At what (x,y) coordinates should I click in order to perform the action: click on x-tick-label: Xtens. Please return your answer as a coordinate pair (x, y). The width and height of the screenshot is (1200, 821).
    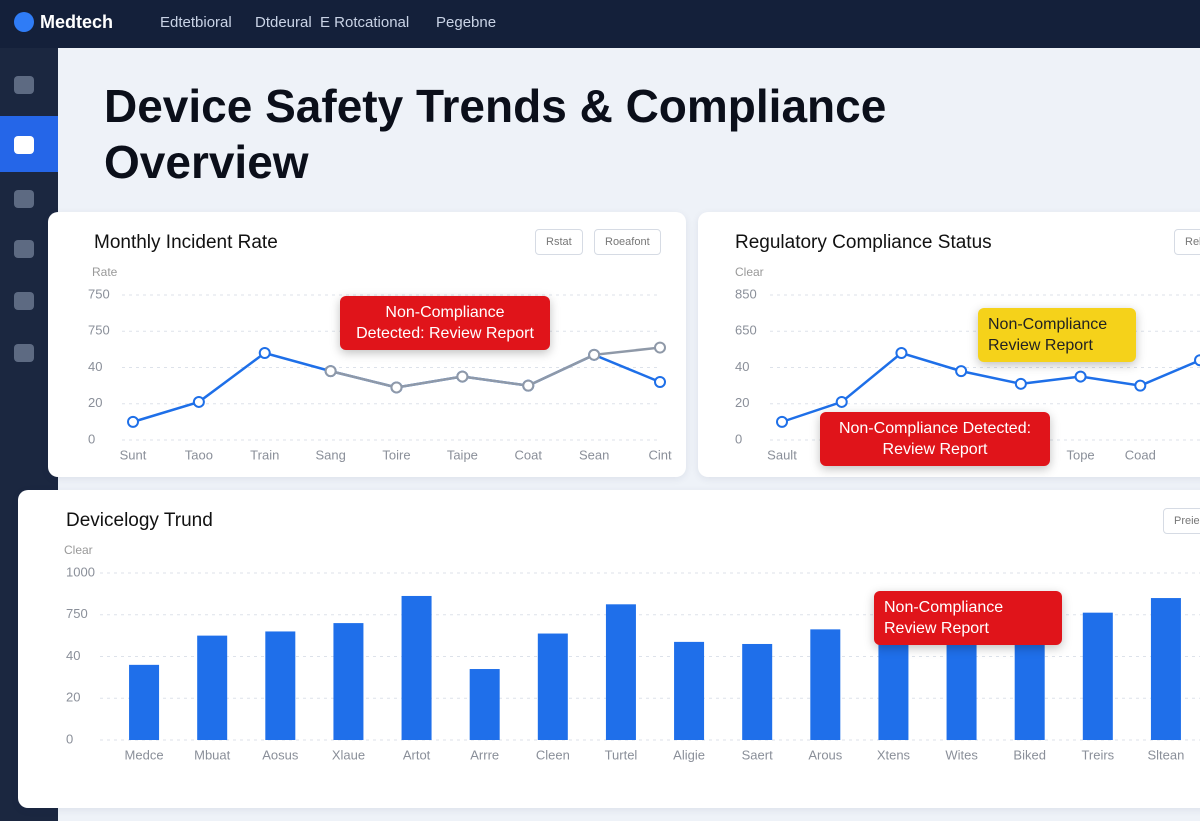
    Looking at the image, I should click on (894, 754).